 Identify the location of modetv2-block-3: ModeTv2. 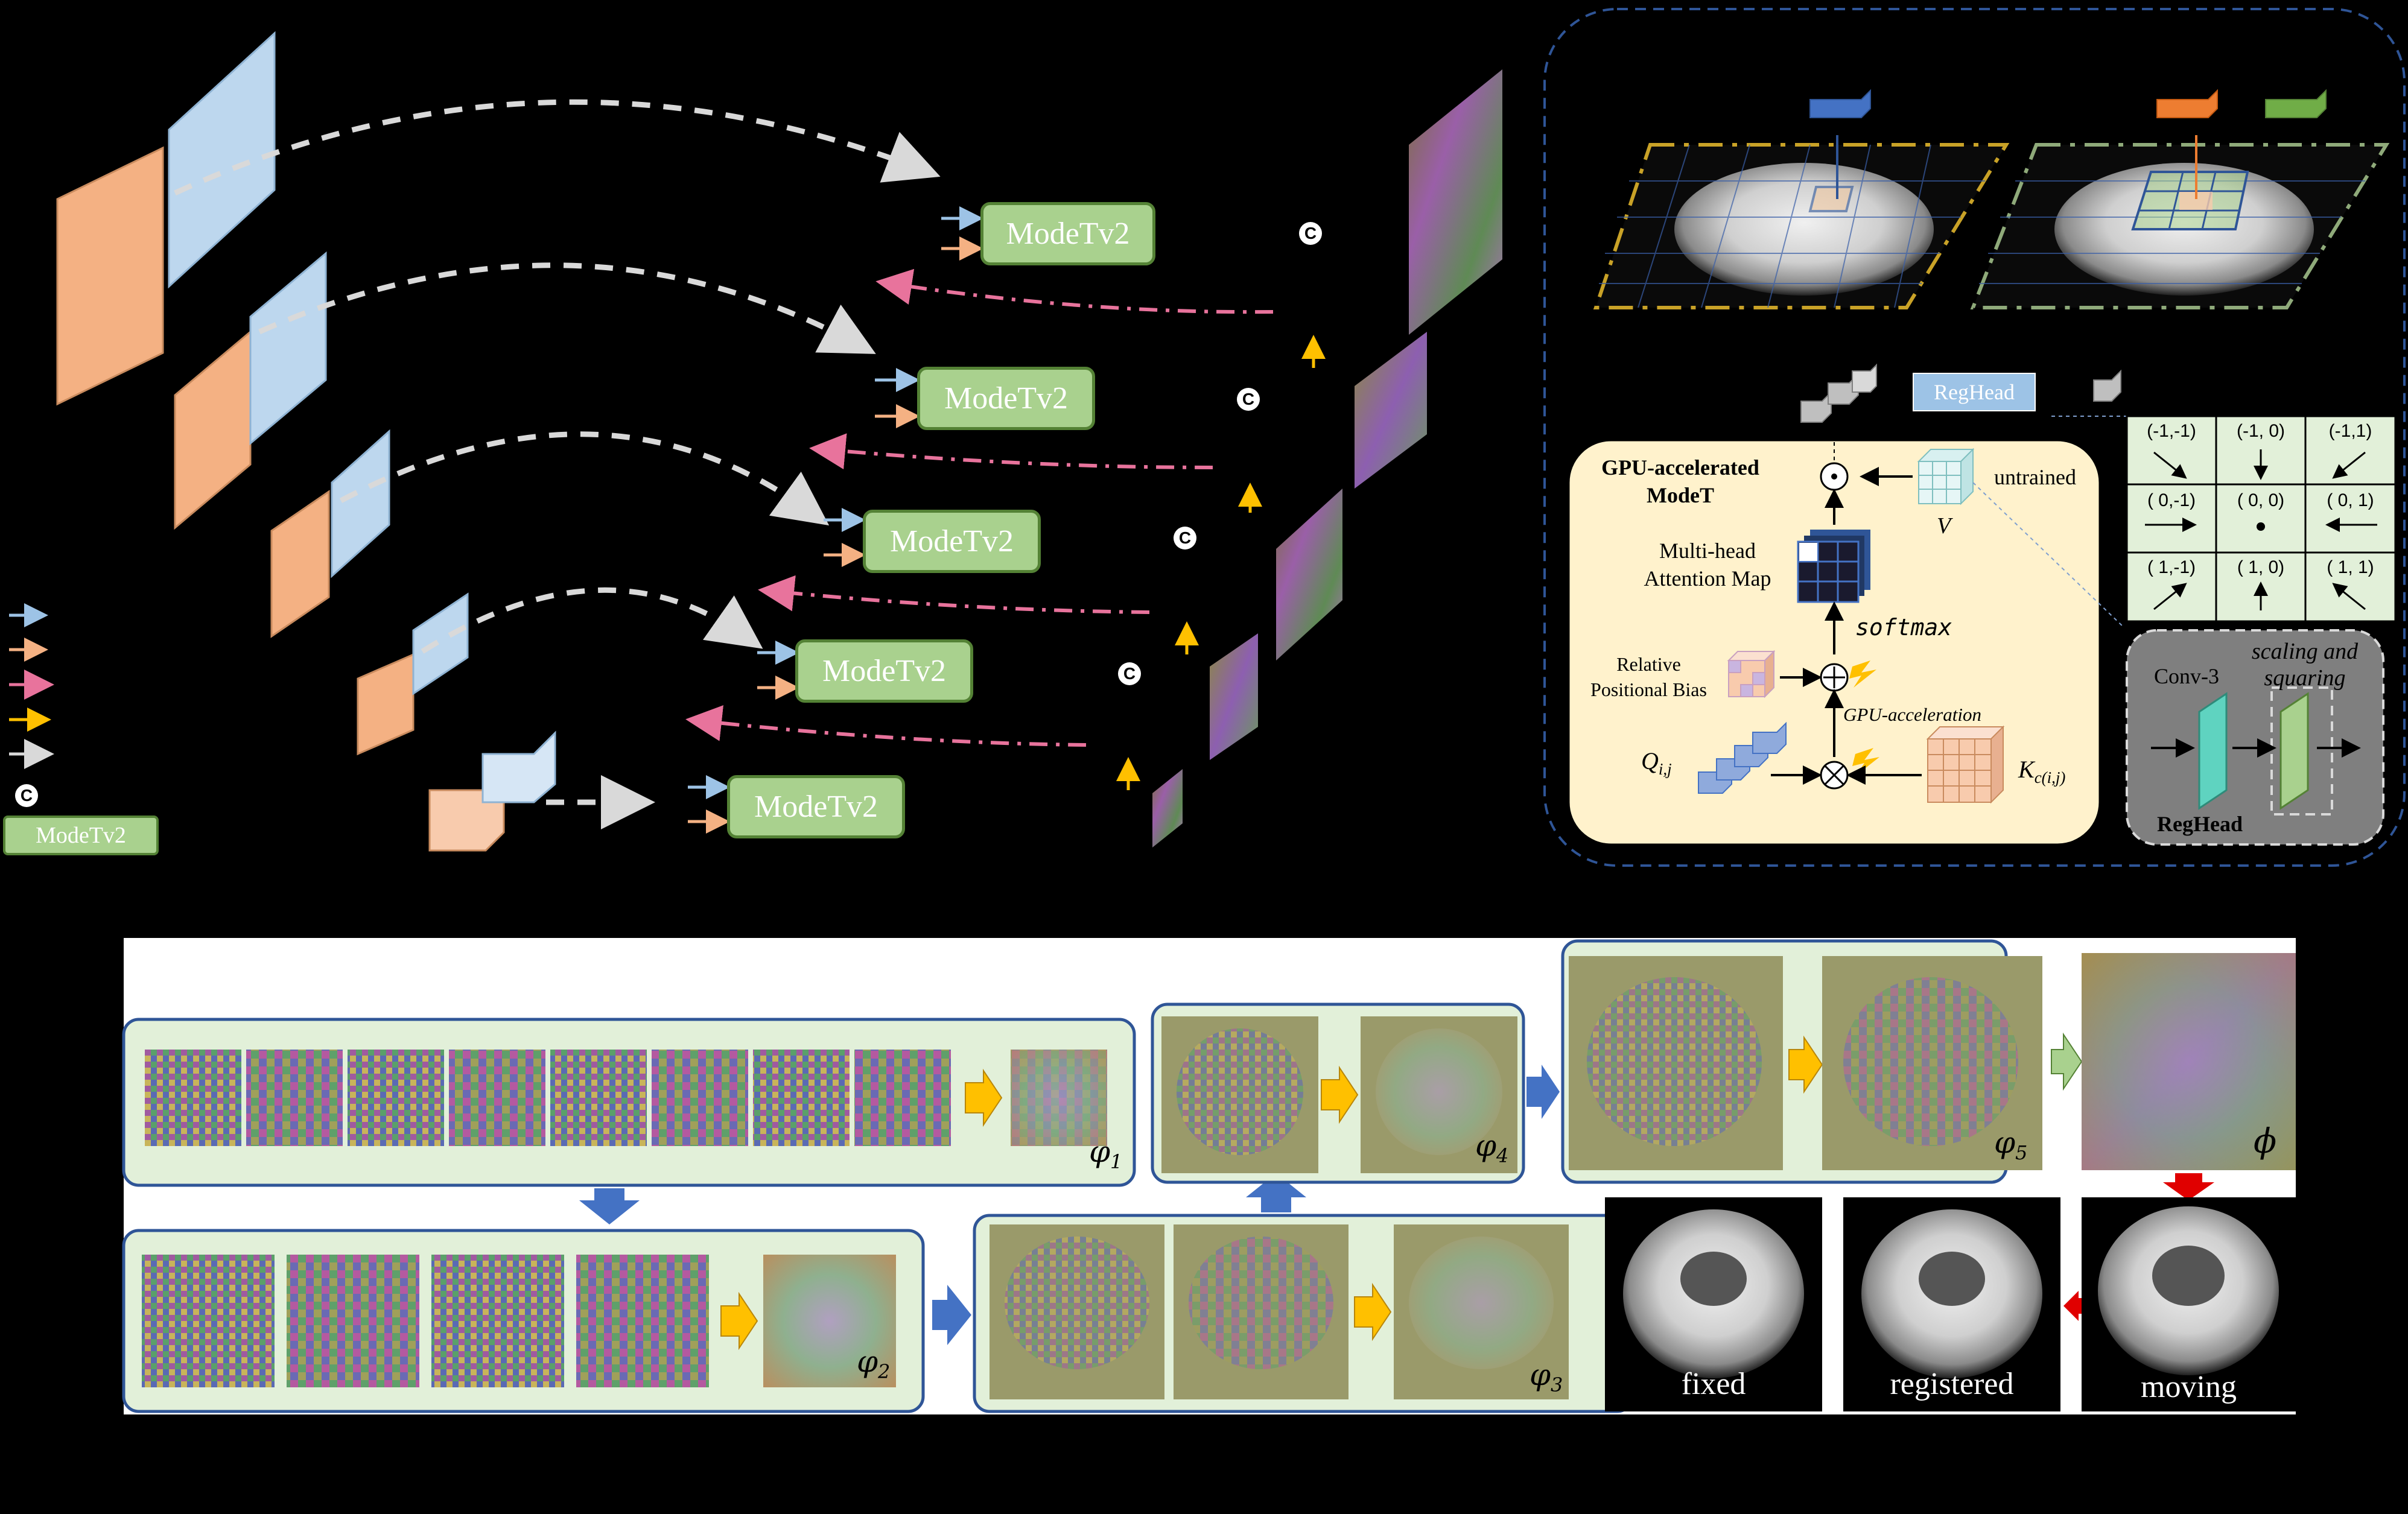
(952, 541).